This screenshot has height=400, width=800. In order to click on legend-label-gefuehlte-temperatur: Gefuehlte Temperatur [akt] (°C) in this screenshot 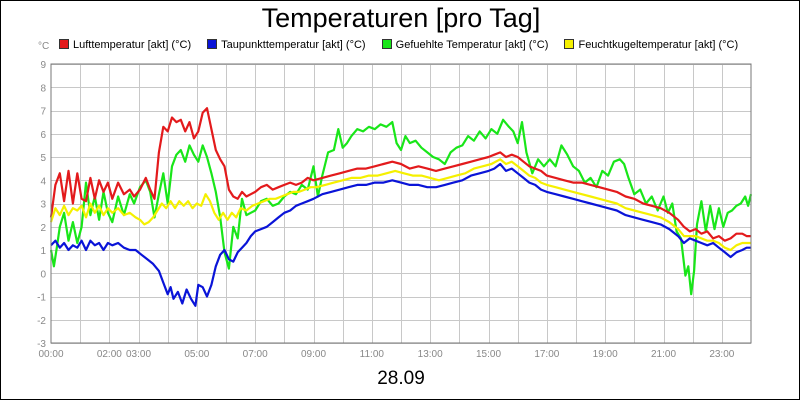, I will do `click(472, 45)`.